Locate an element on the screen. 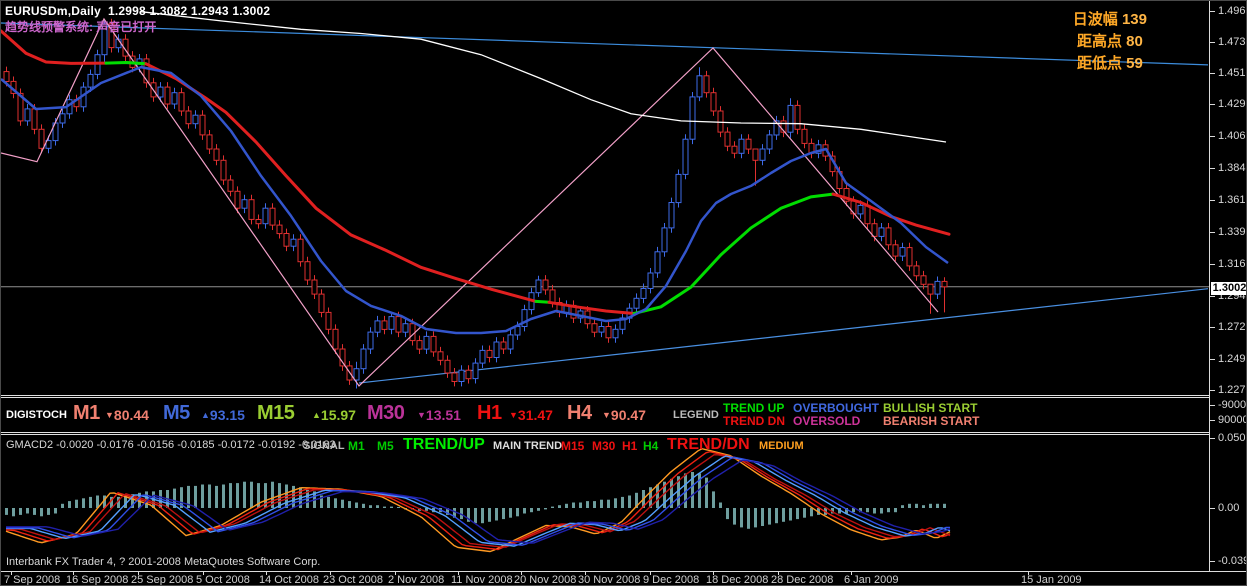  panel-divider is located at coordinates (605, 433).